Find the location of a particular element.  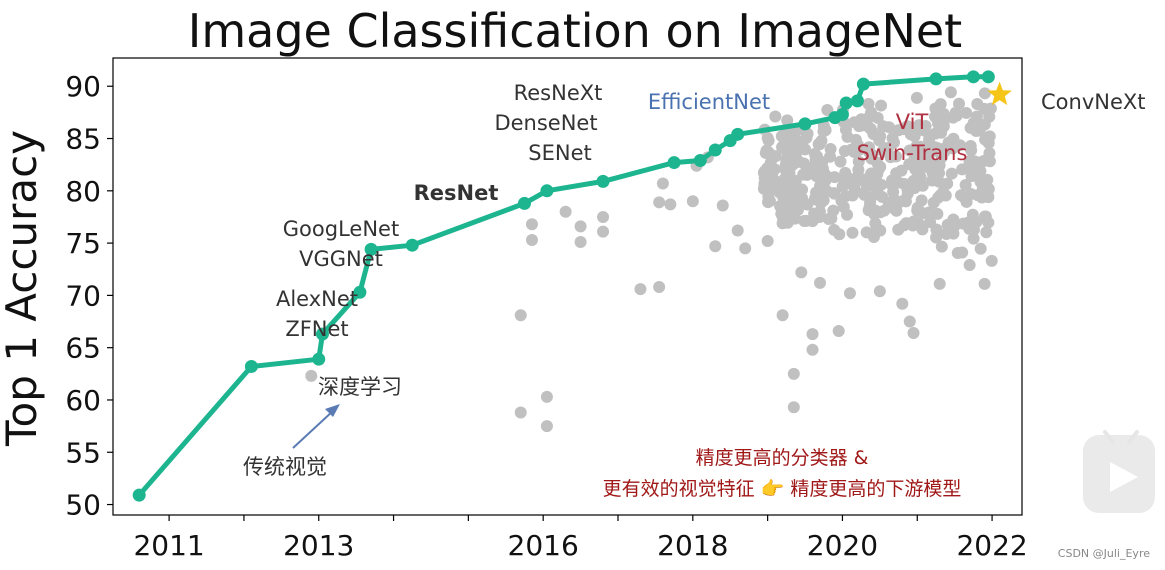

y-tick-label: 55 is located at coordinates (83, 452).